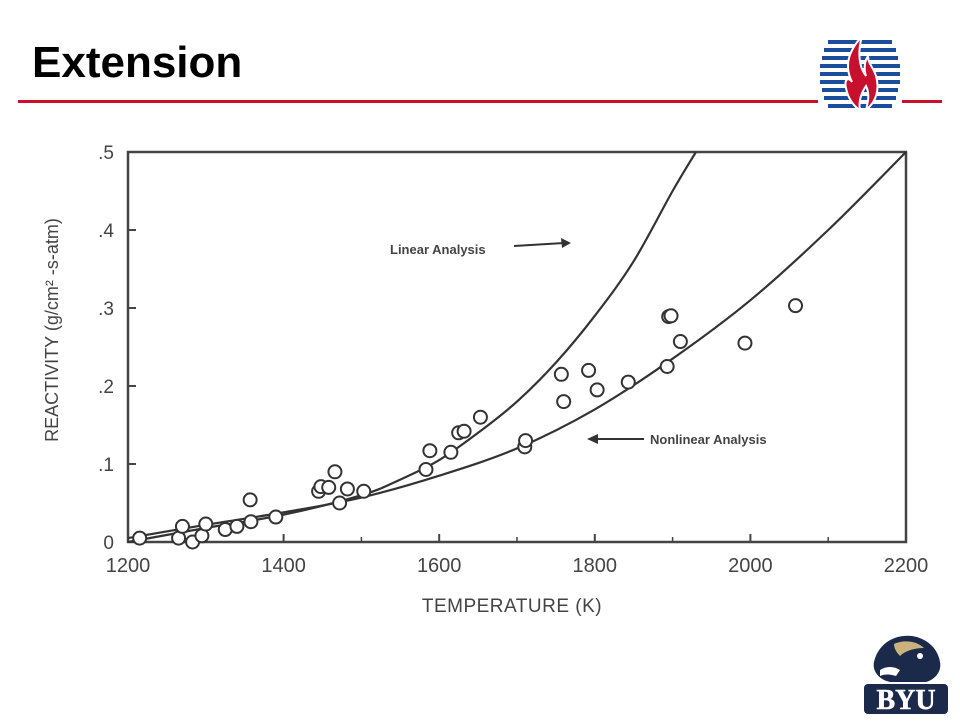 The image size is (960, 723). What do you see at coordinates (438, 249) in the screenshot?
I see `annotation-linear-label: Linear Analysis` at bounding box center [438, 249].